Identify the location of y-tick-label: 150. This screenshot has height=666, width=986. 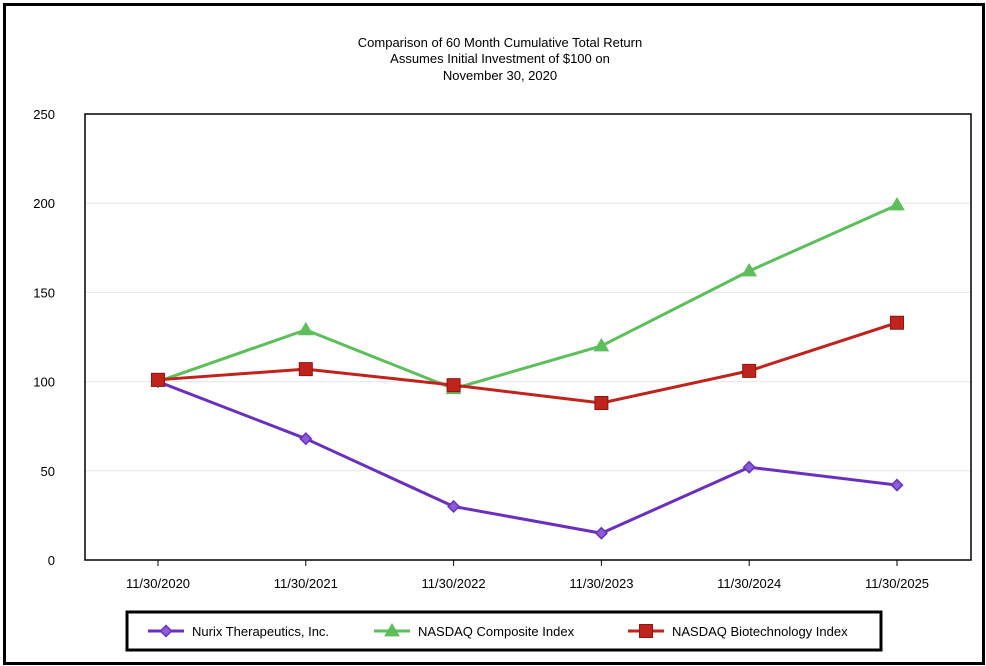
(44, 292).